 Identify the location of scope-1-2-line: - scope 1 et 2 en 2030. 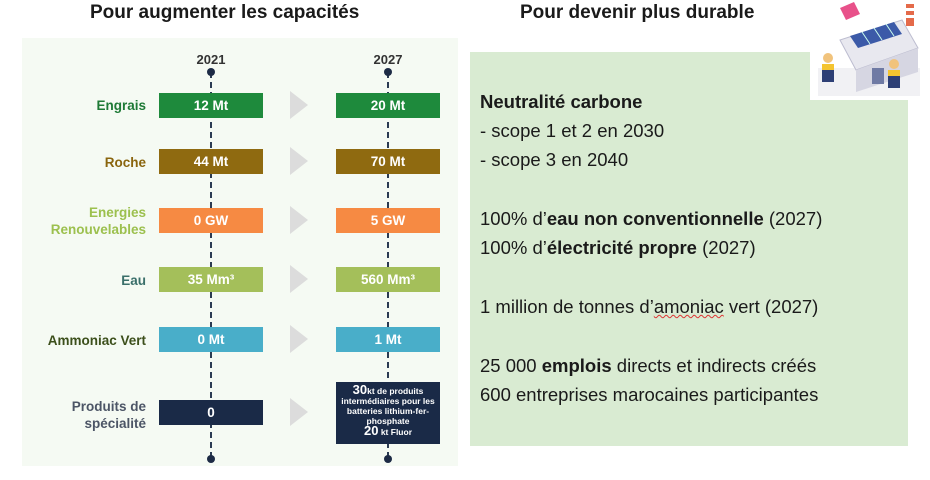
(572, 130).